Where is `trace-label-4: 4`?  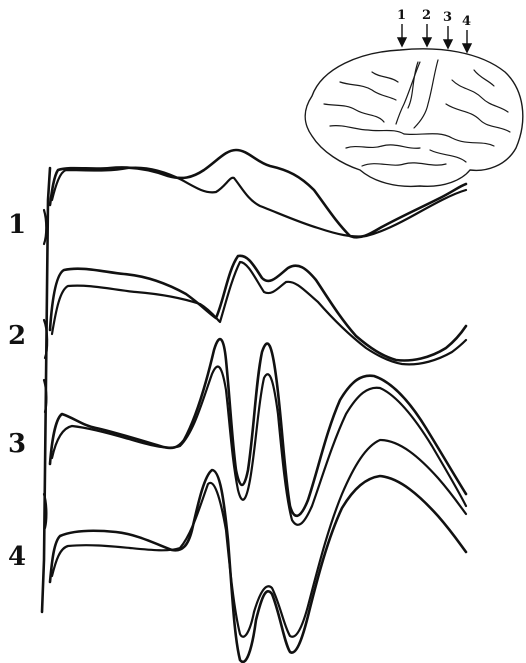 trace-label-4: 4 is located at coordinates (17, 557).